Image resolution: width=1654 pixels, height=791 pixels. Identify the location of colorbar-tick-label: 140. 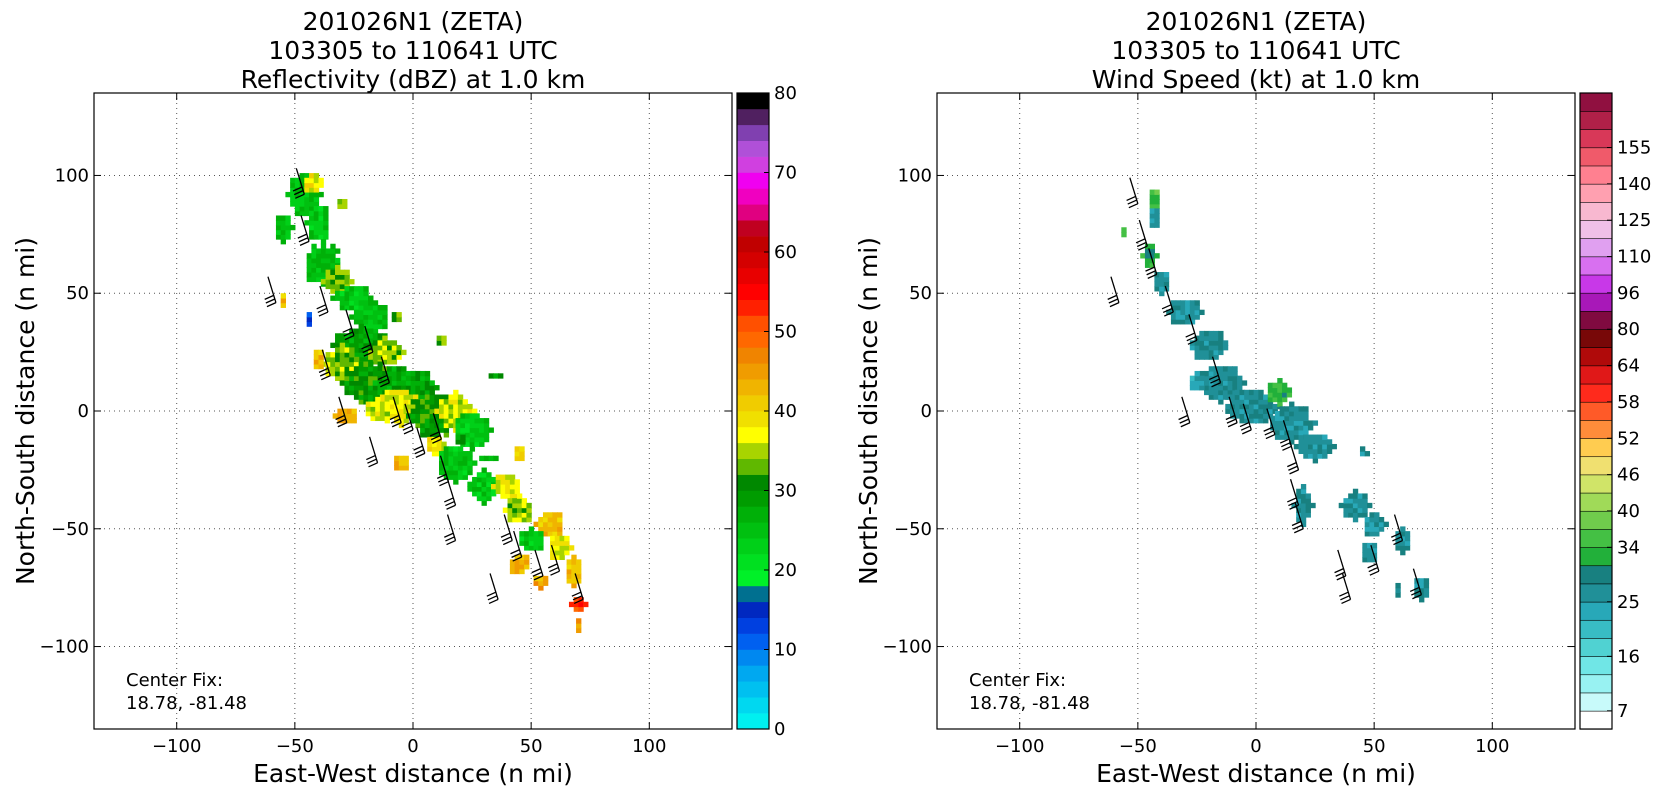
(1634, 184).